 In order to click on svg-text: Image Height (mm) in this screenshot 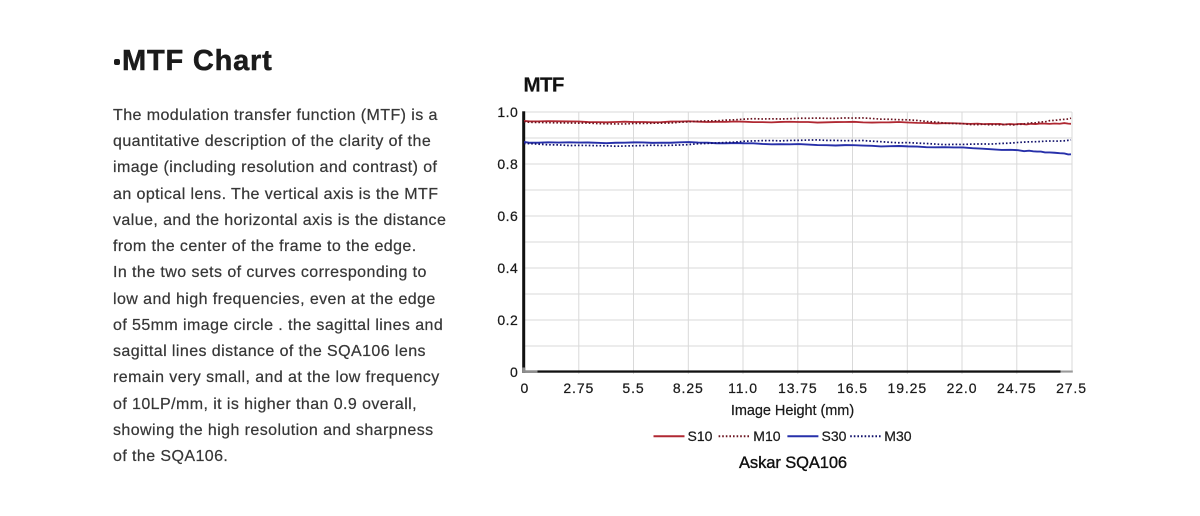, I will do `click(792, 411)`.